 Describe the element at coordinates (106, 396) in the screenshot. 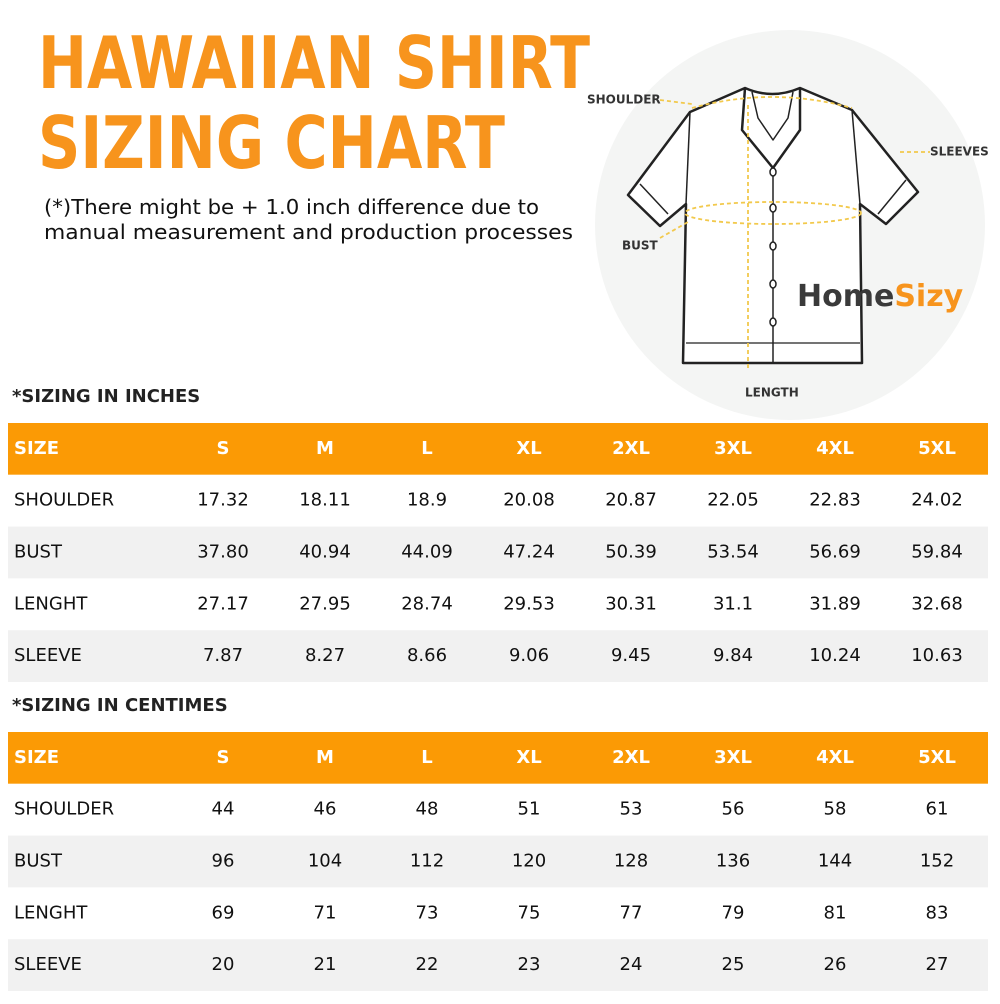

I see `table-caption: *SIZING IN INCHES` at that location.